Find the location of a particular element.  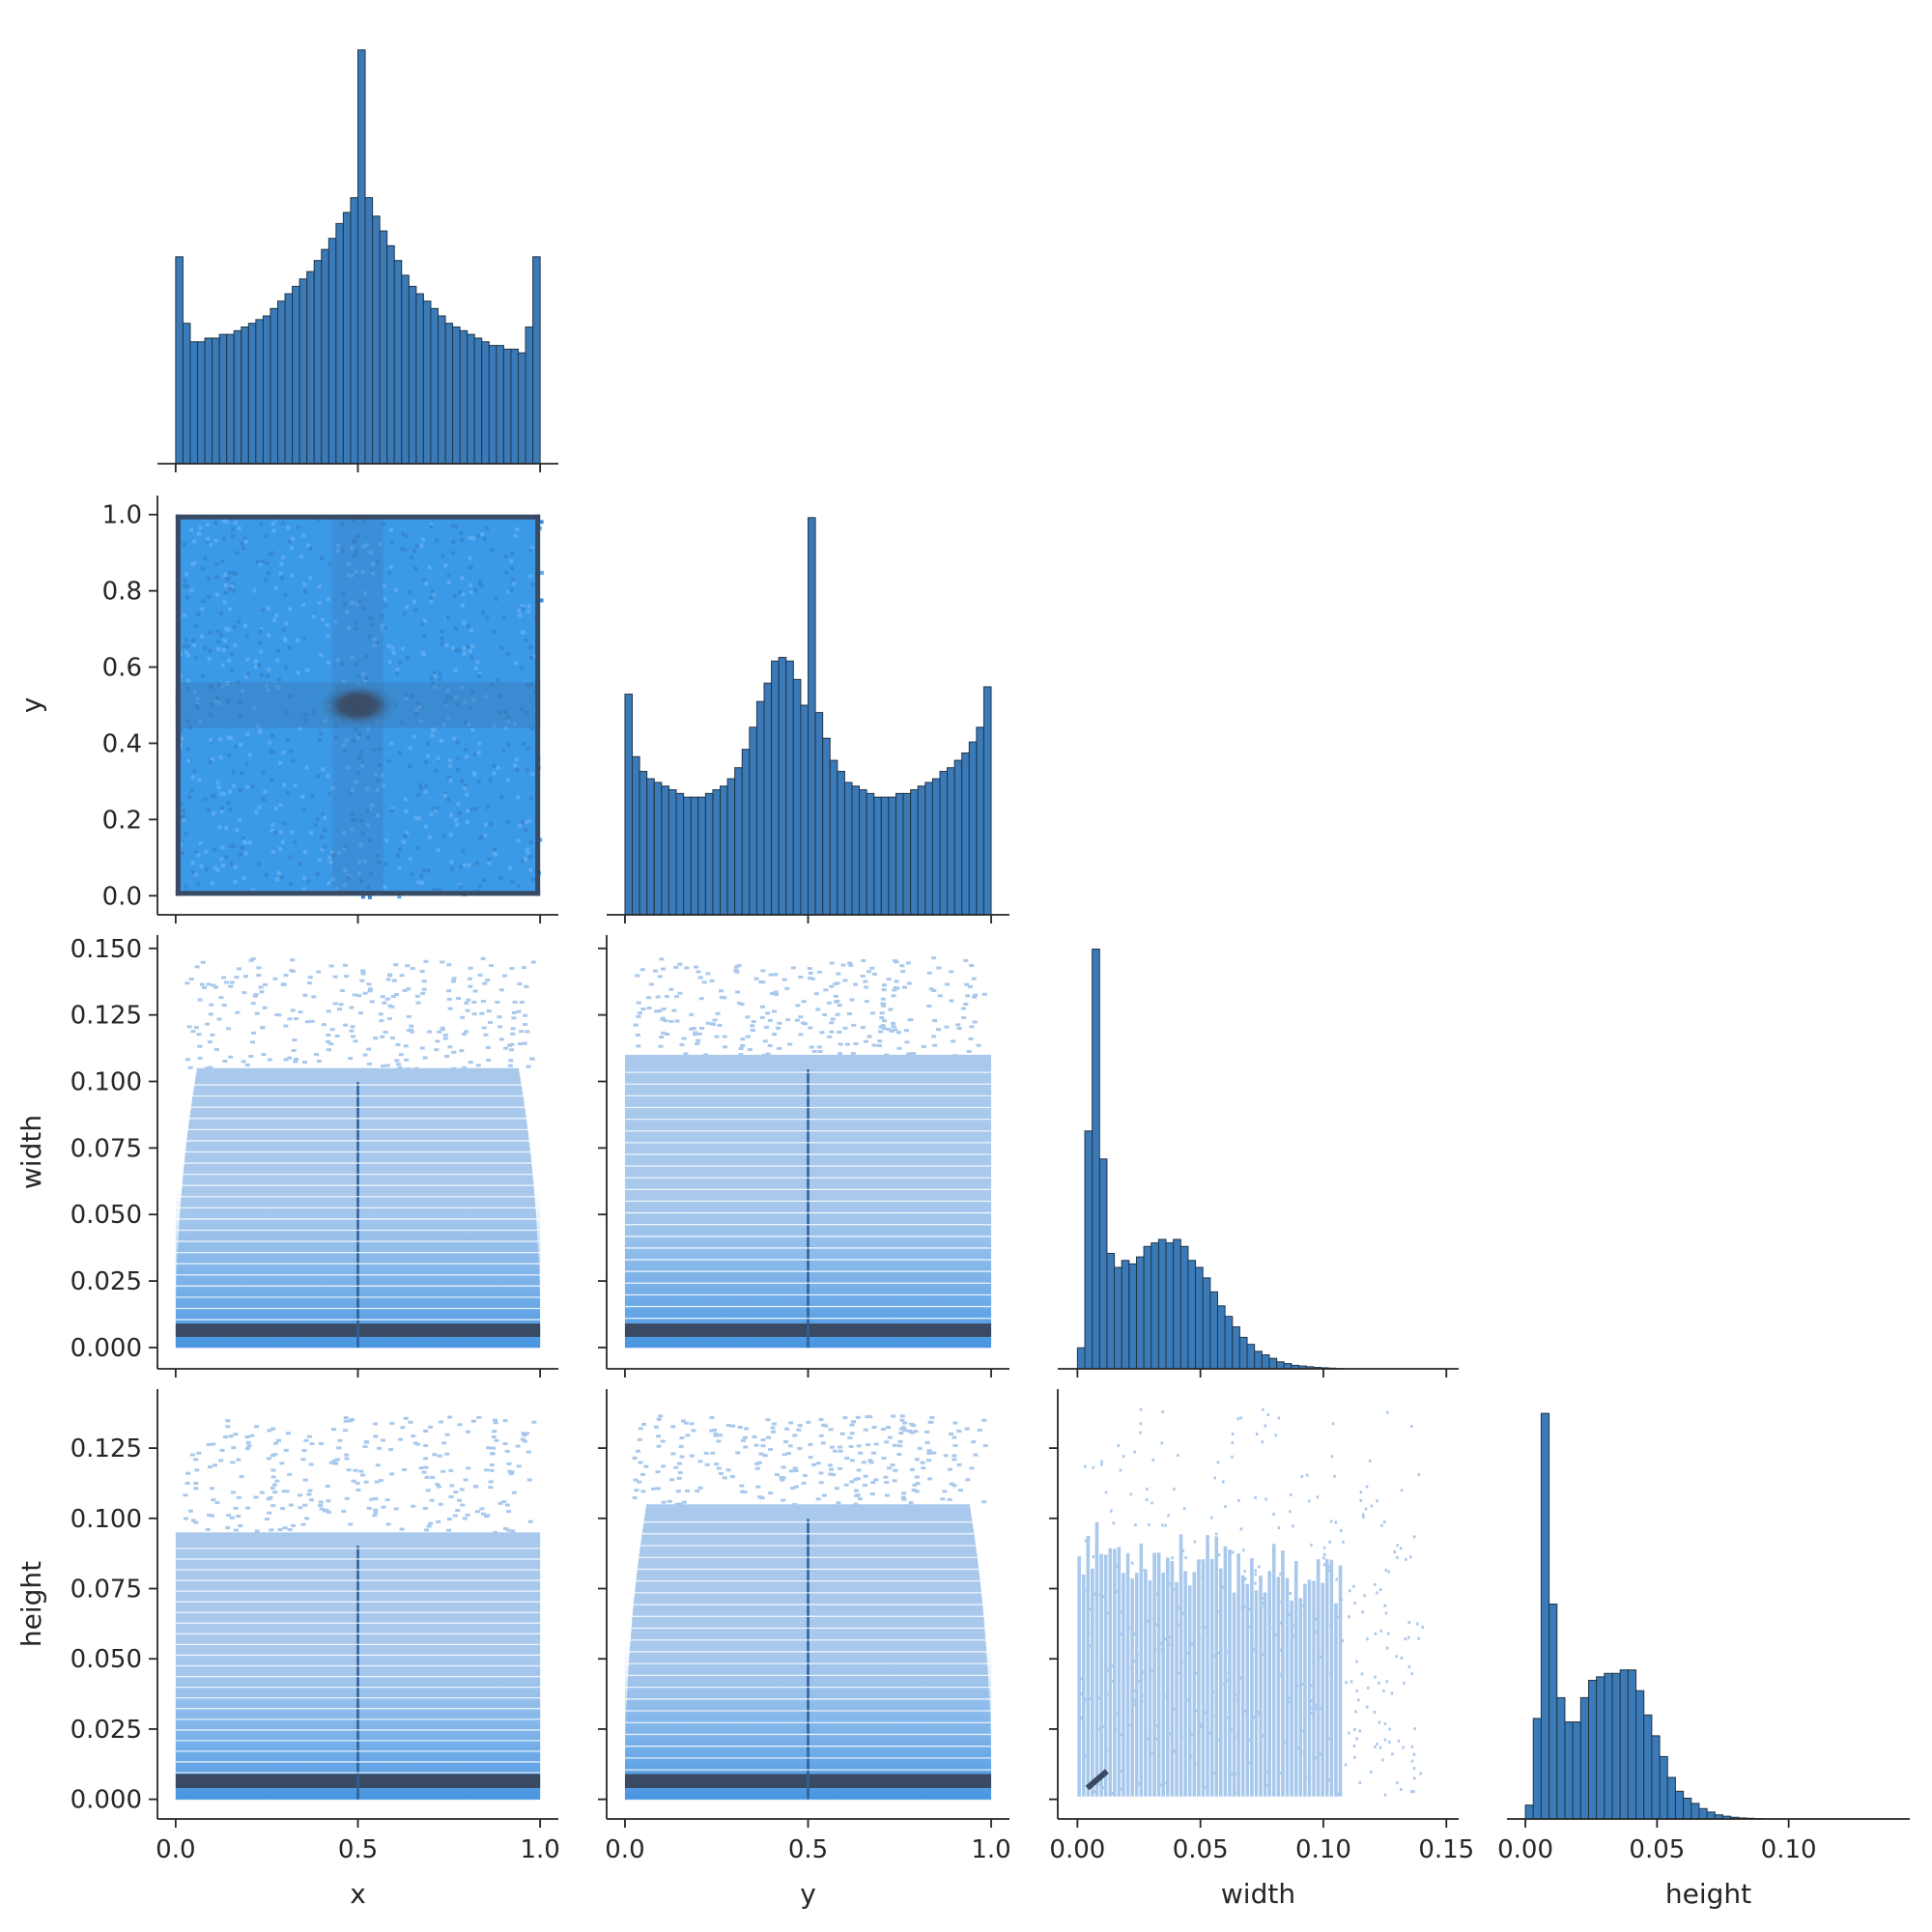

y-tick-label: 0.100 is located at coordinates (106, 1082).